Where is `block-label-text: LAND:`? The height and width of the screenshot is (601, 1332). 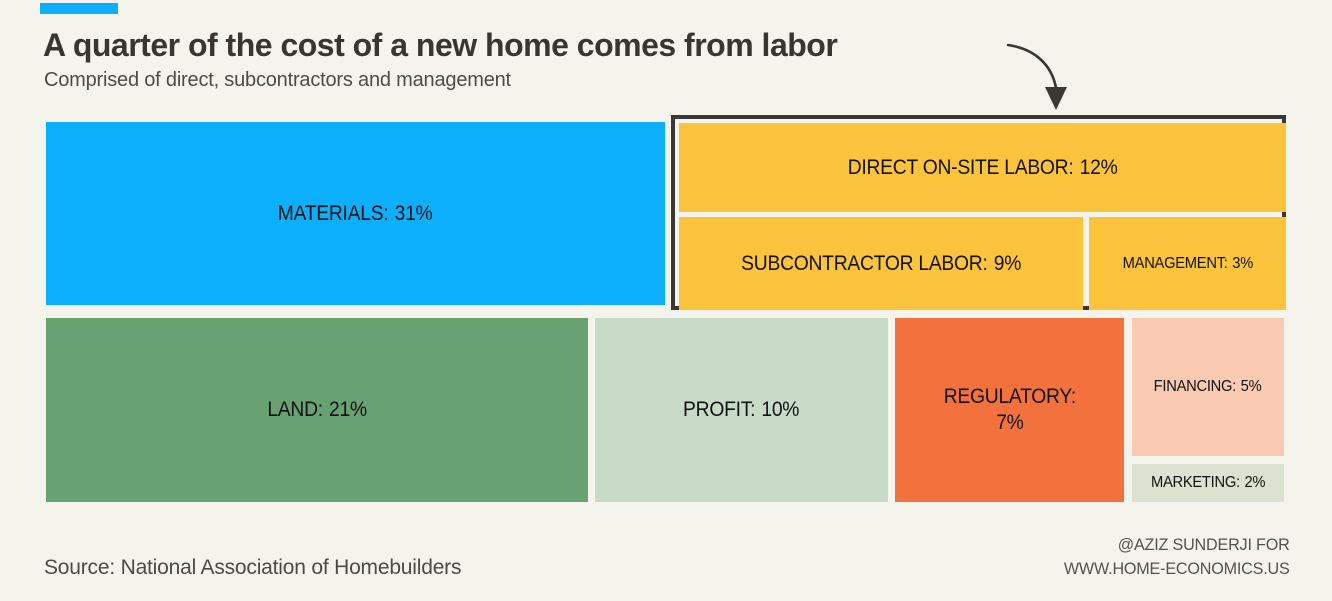 block-label-text: LAND: is located at coordinates (295, 409).